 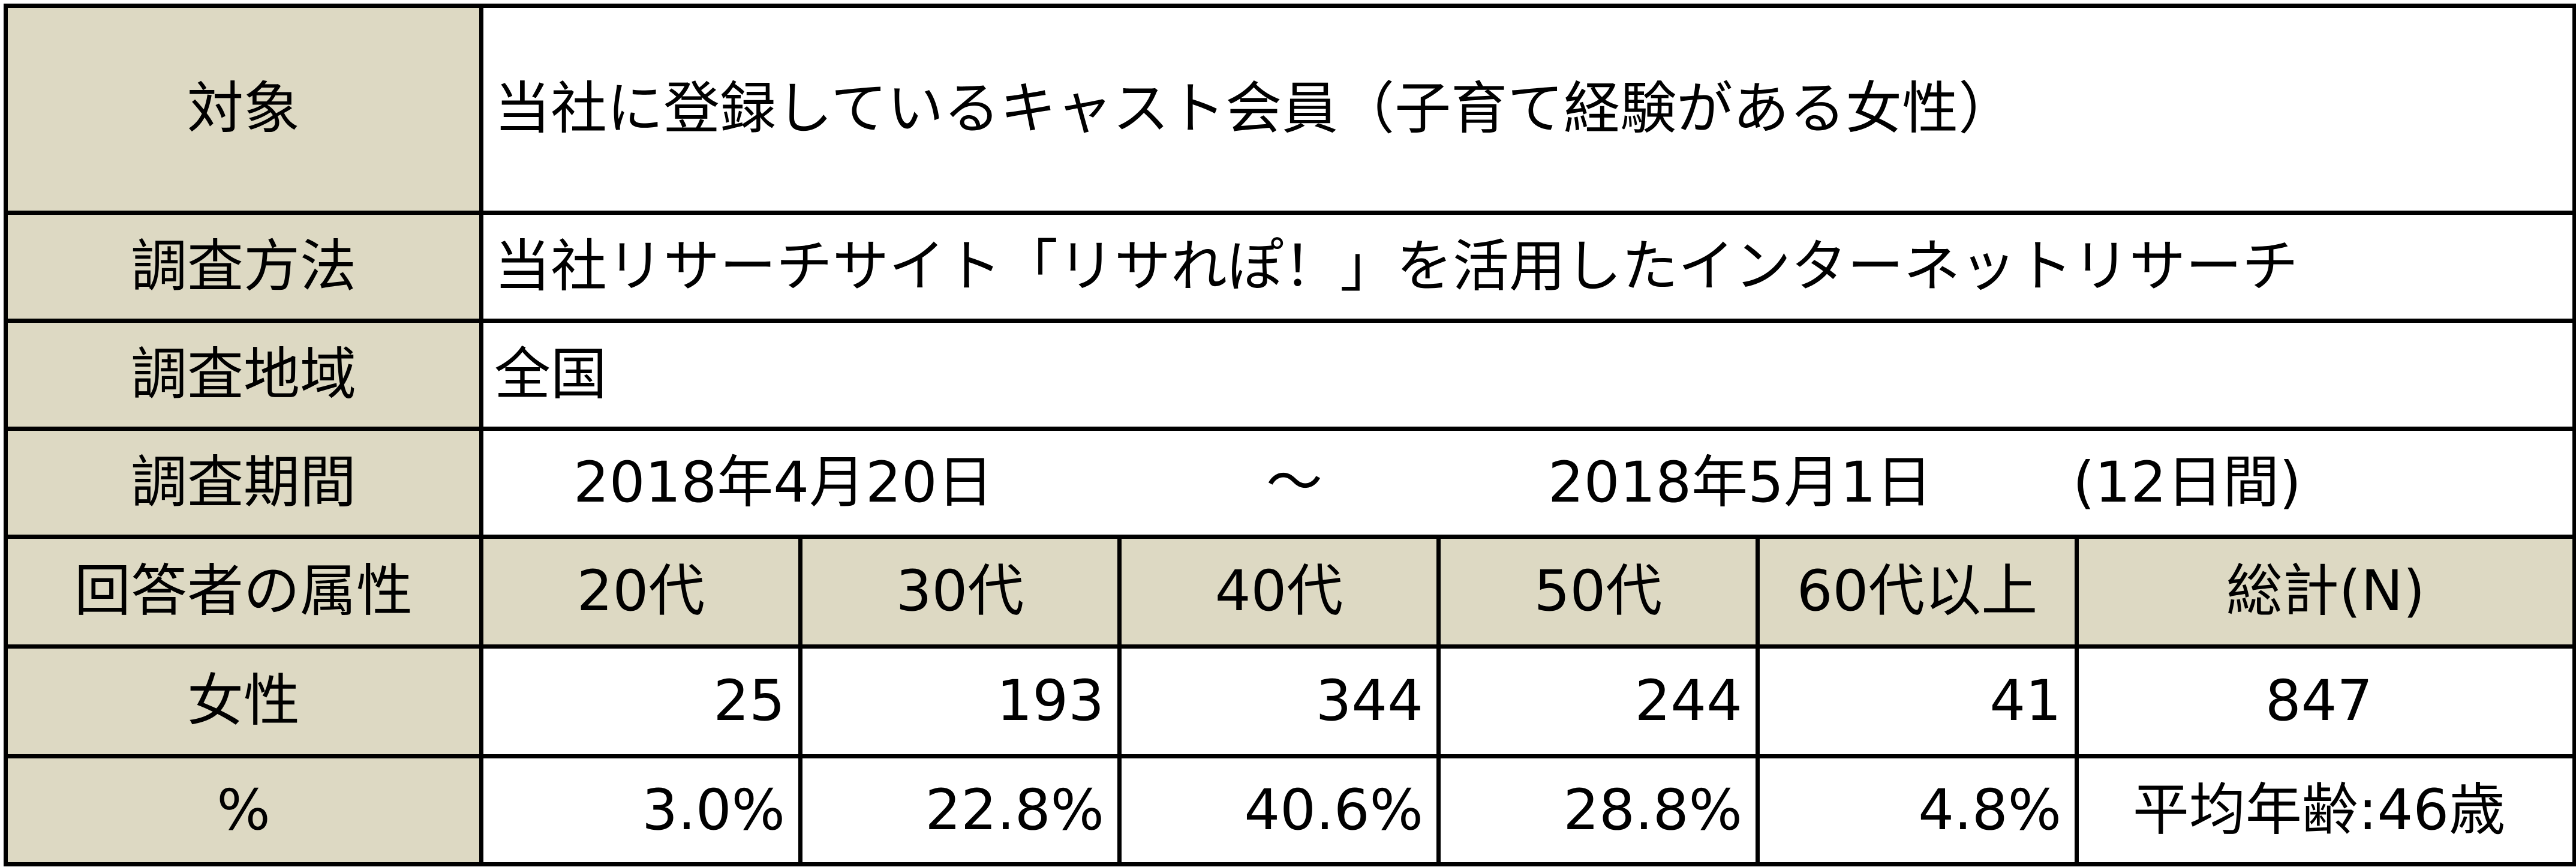 I want to click on region-row: 調査地域 全国, so click(x=1290, y=375).